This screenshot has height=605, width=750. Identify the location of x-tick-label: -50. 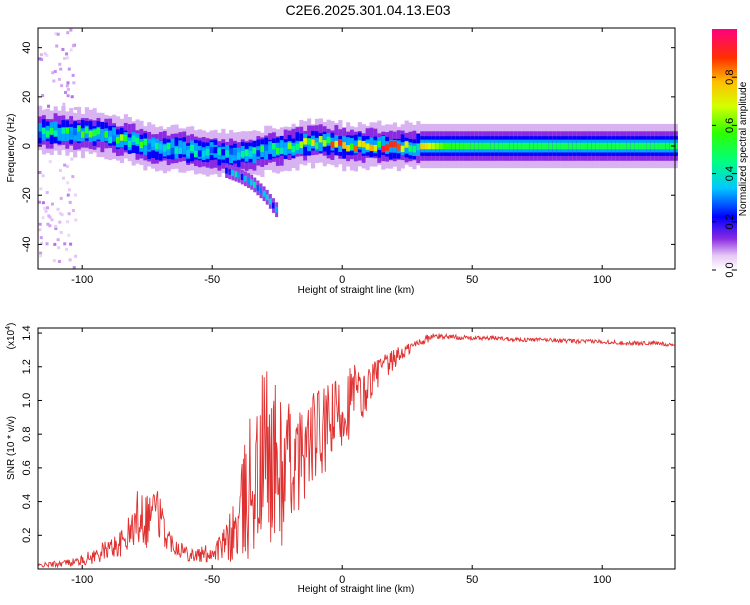
(212, 580).